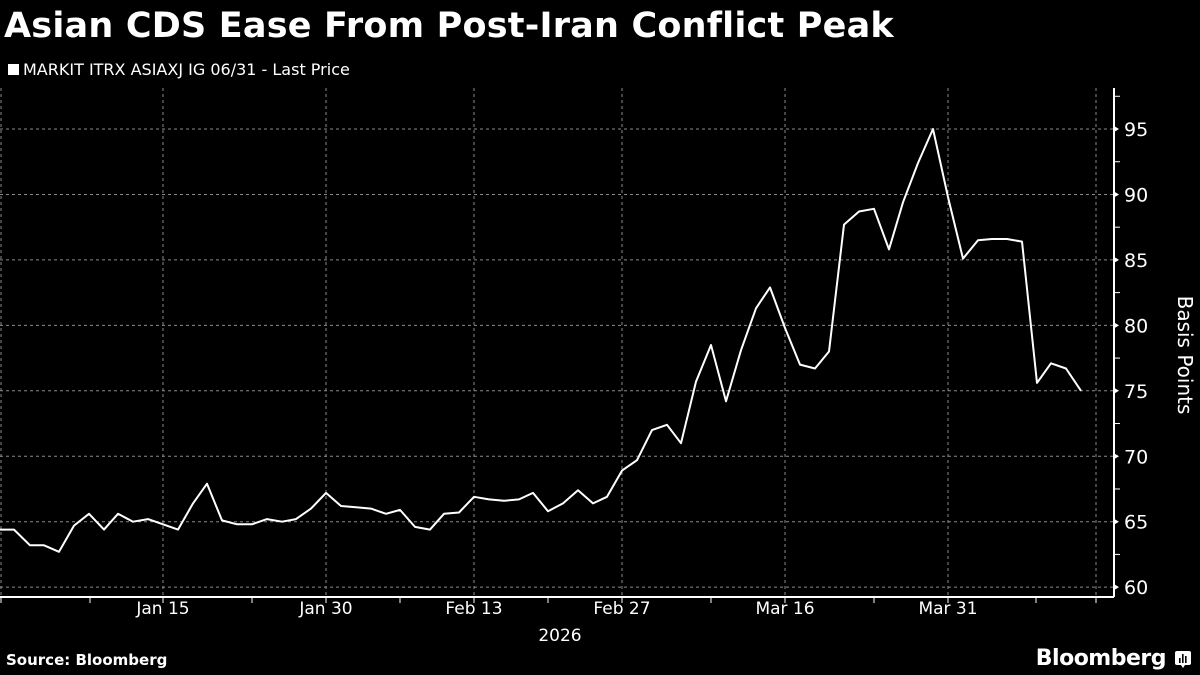 This screenshot has width=1200, height=675. I want to click on svg-text: Feb 13, so click(473, 609).